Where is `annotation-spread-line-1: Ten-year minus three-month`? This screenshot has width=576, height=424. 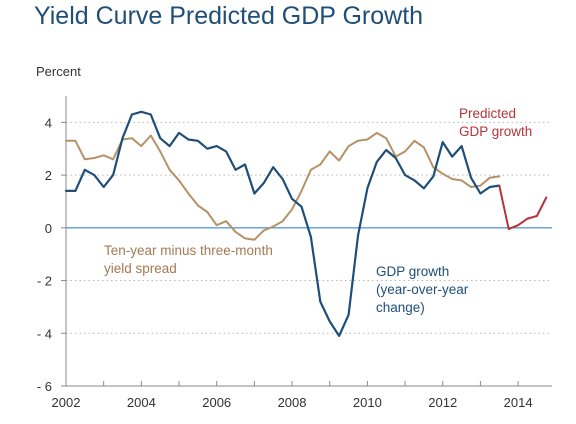
annotation-spread-line-1: Ten-year minus three-month is located at coordinates (188, 250).